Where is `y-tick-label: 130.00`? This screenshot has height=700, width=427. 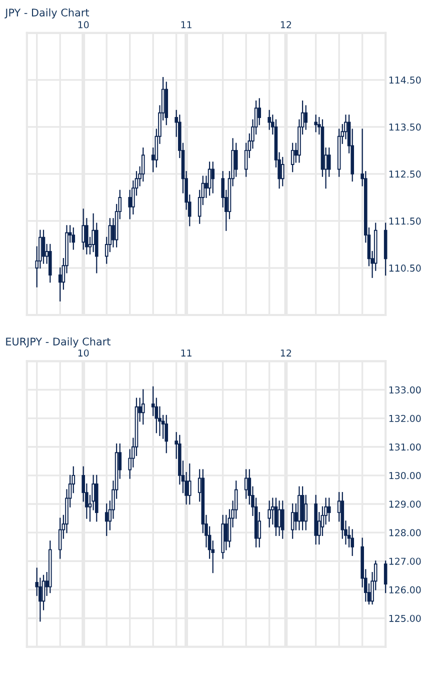
y-tick-label: 130.00 is located at coordinates (405, 476).